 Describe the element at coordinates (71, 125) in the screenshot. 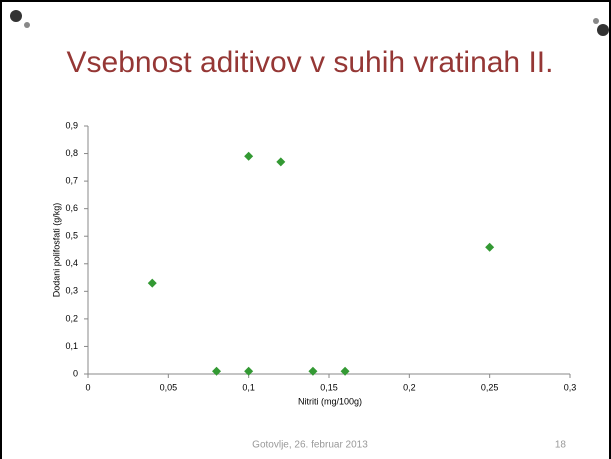

I see `y-tick-label: 0,9` at that location.